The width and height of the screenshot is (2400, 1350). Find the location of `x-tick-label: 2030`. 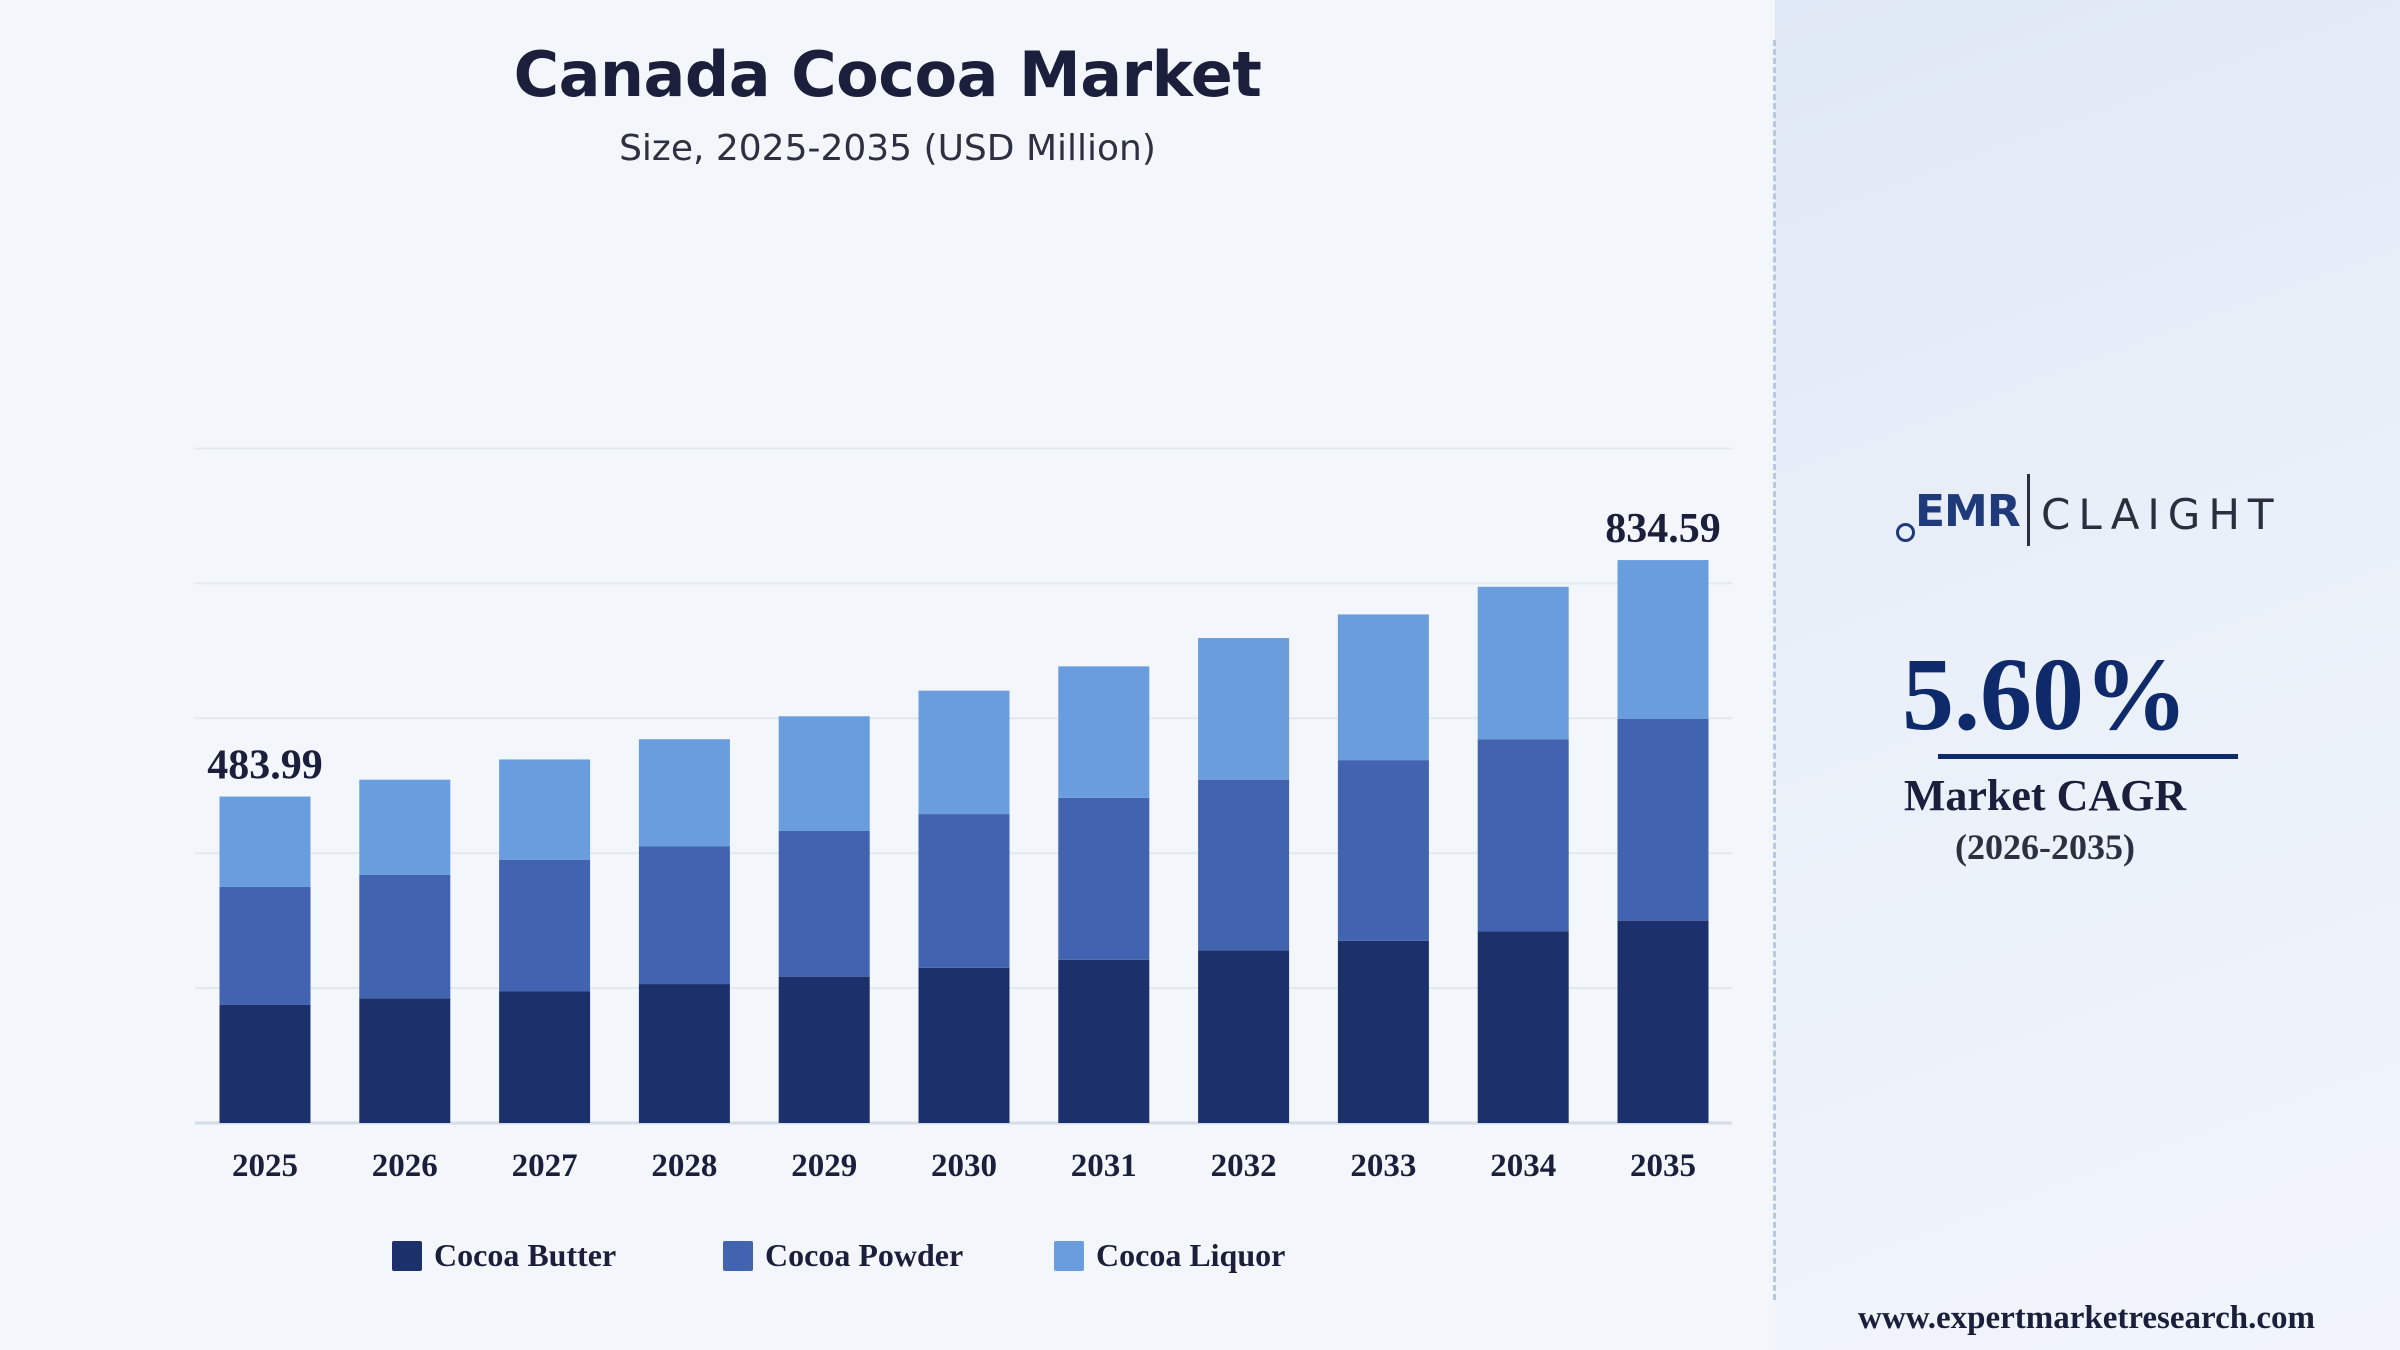

x-tick-label: 2030 is located at coordinates (964, 1166).